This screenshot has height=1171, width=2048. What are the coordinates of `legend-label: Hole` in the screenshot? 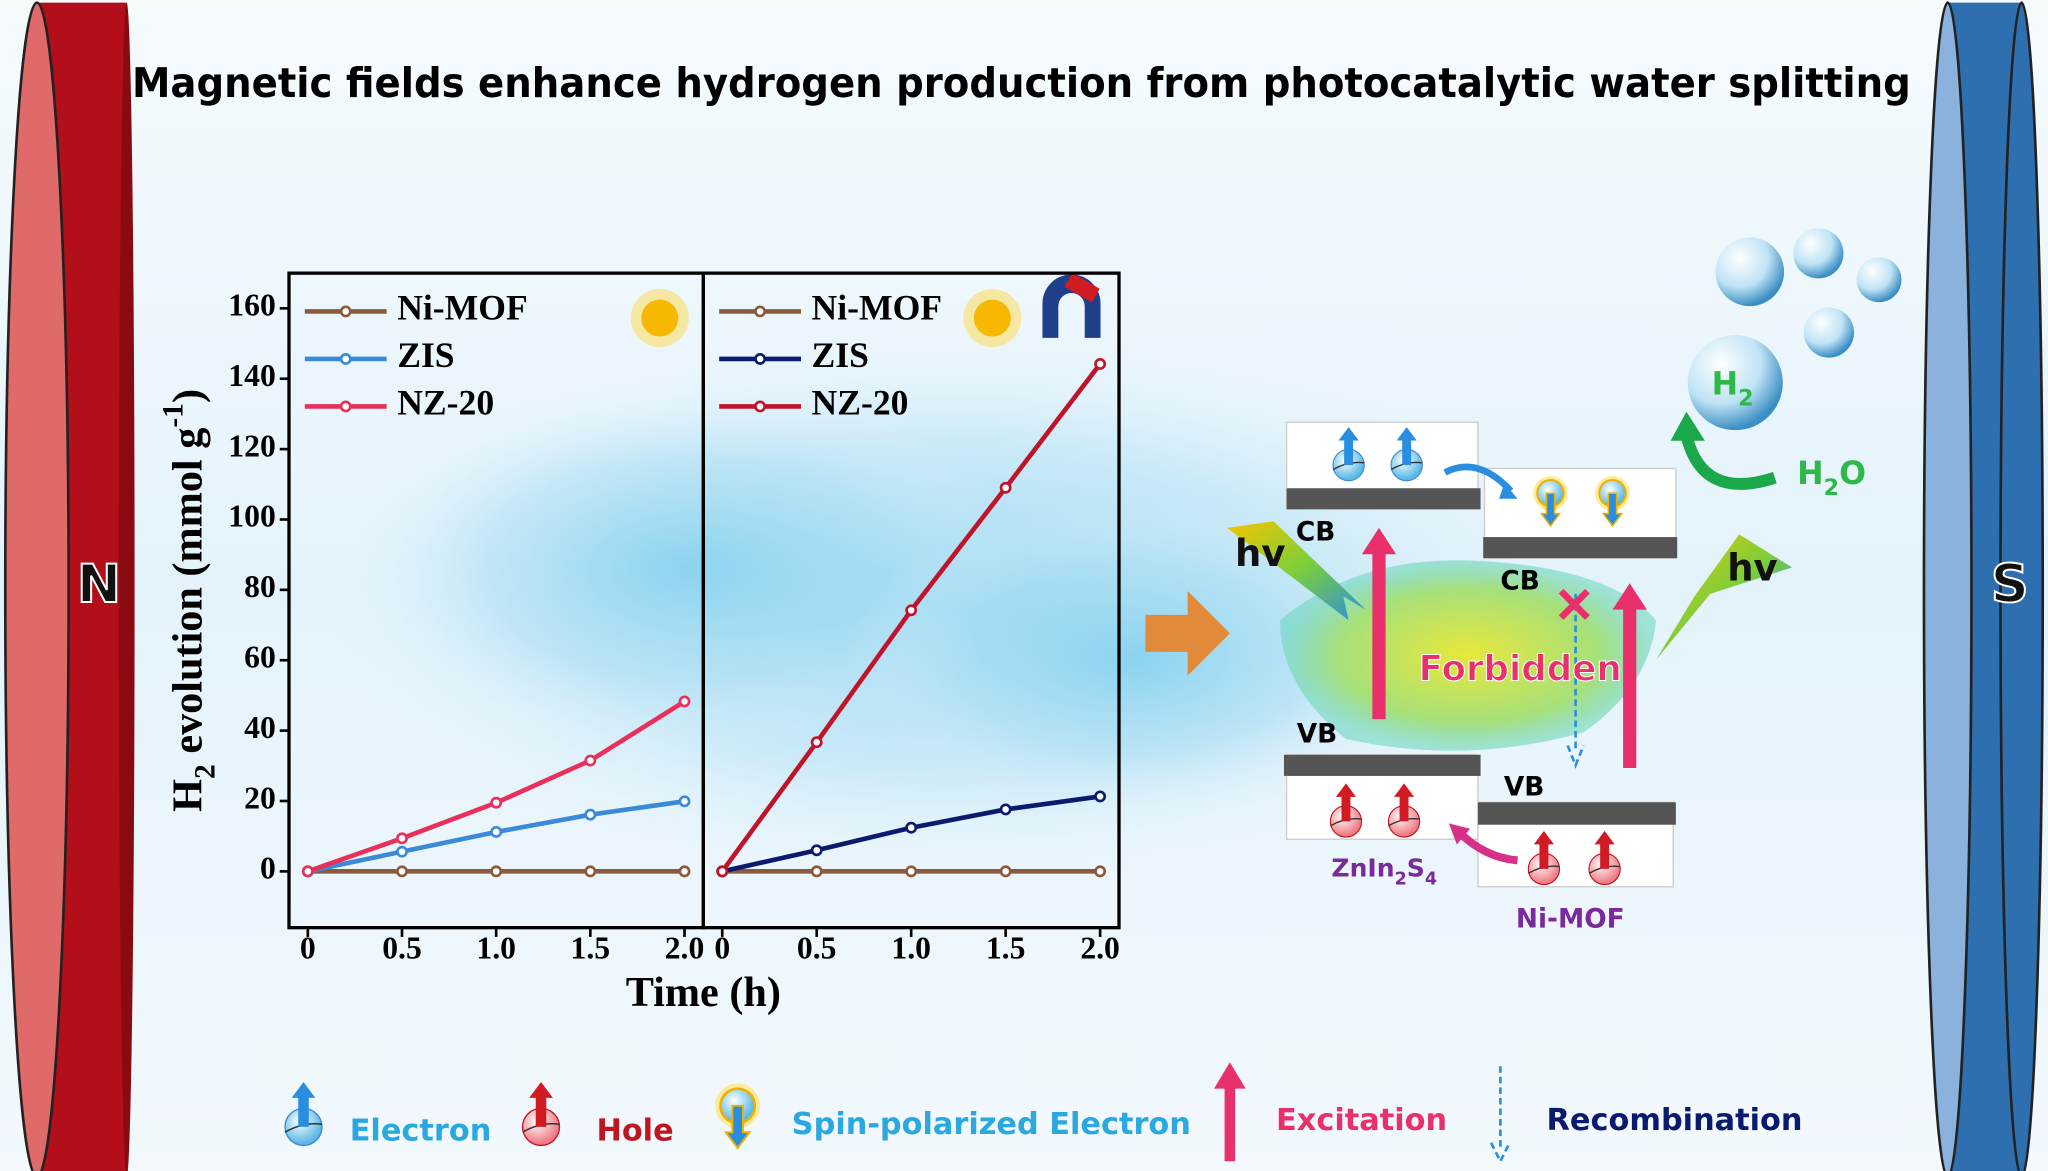 It's located at (634, 1131).